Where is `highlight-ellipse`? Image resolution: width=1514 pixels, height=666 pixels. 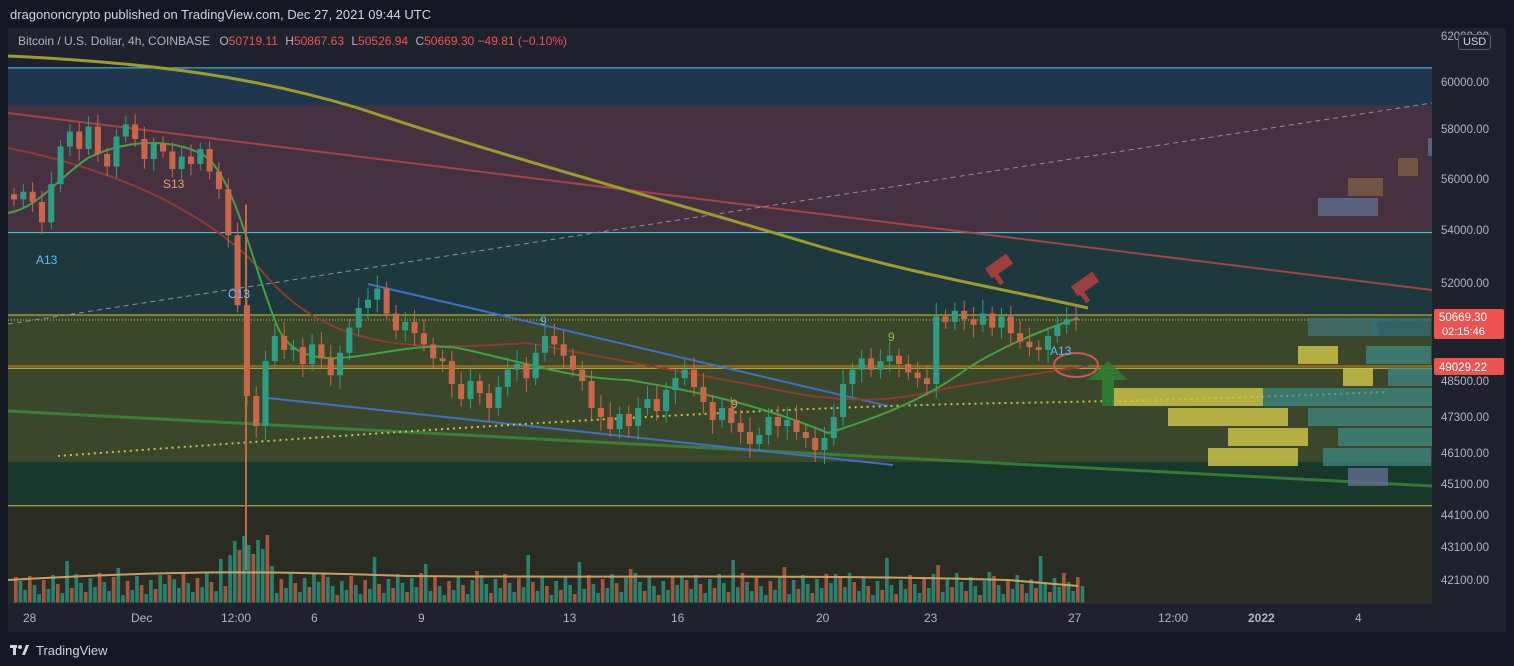 highlight-ellipse is located at coordinates (1076, 365).